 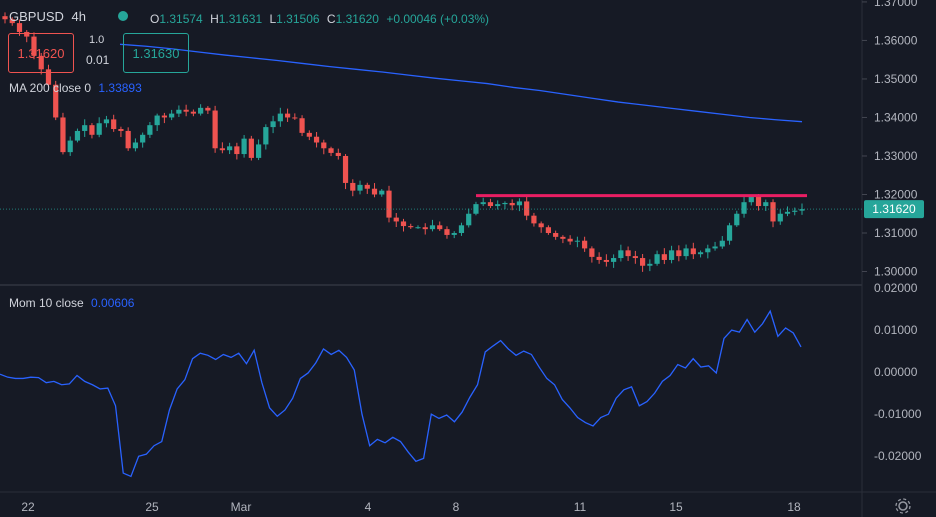 I want to click on mom-label: Mom 10 close, so click(x=46, y=303).